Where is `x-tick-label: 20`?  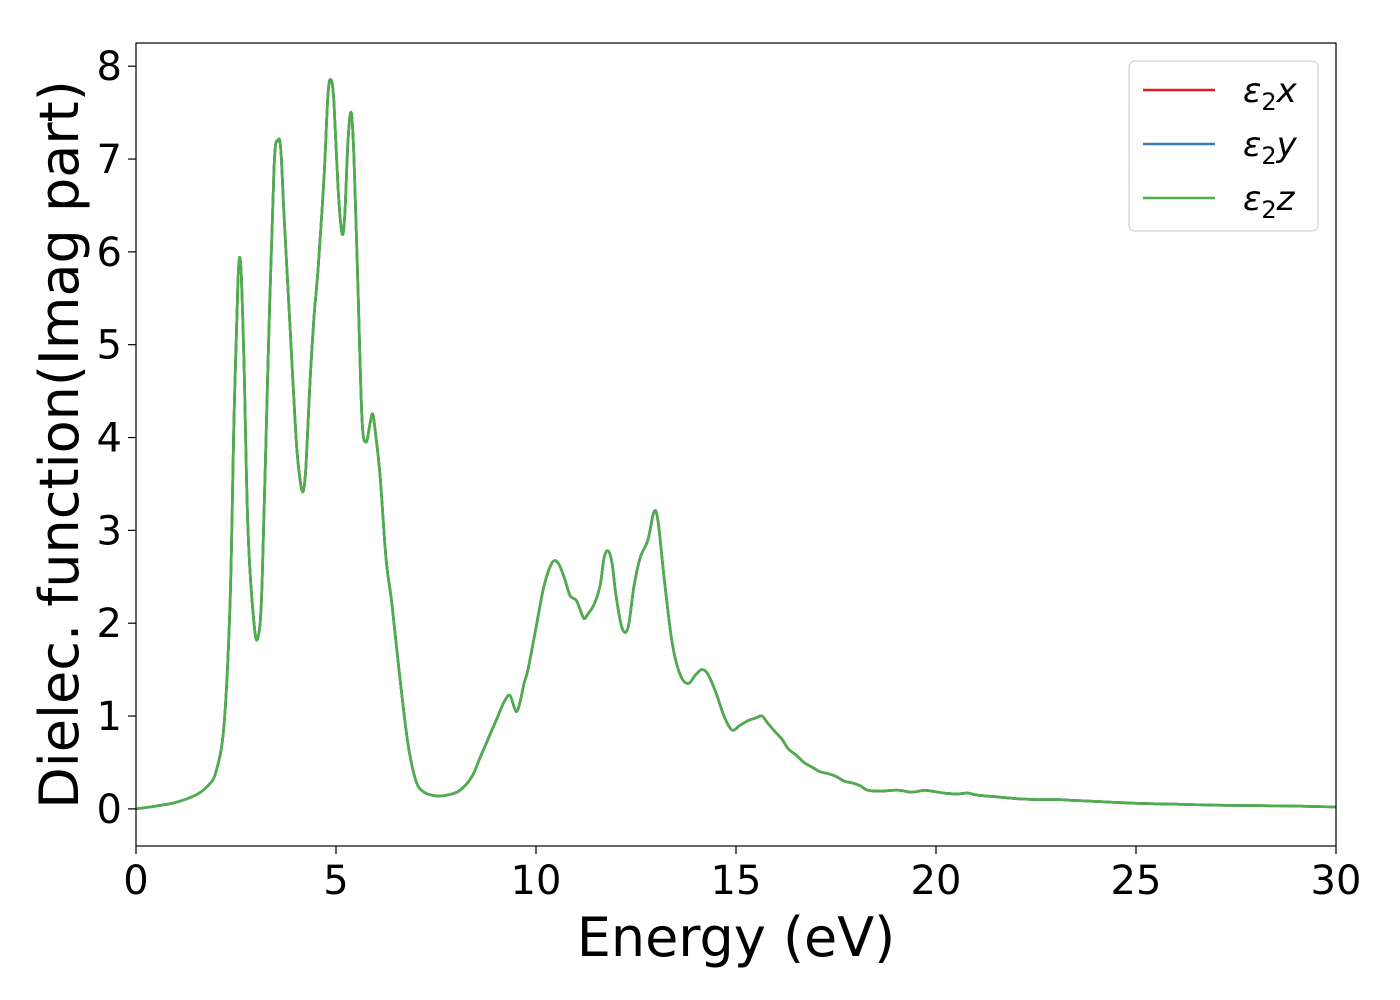
x-tick-label: 20 is located at coordinates (936, 881).